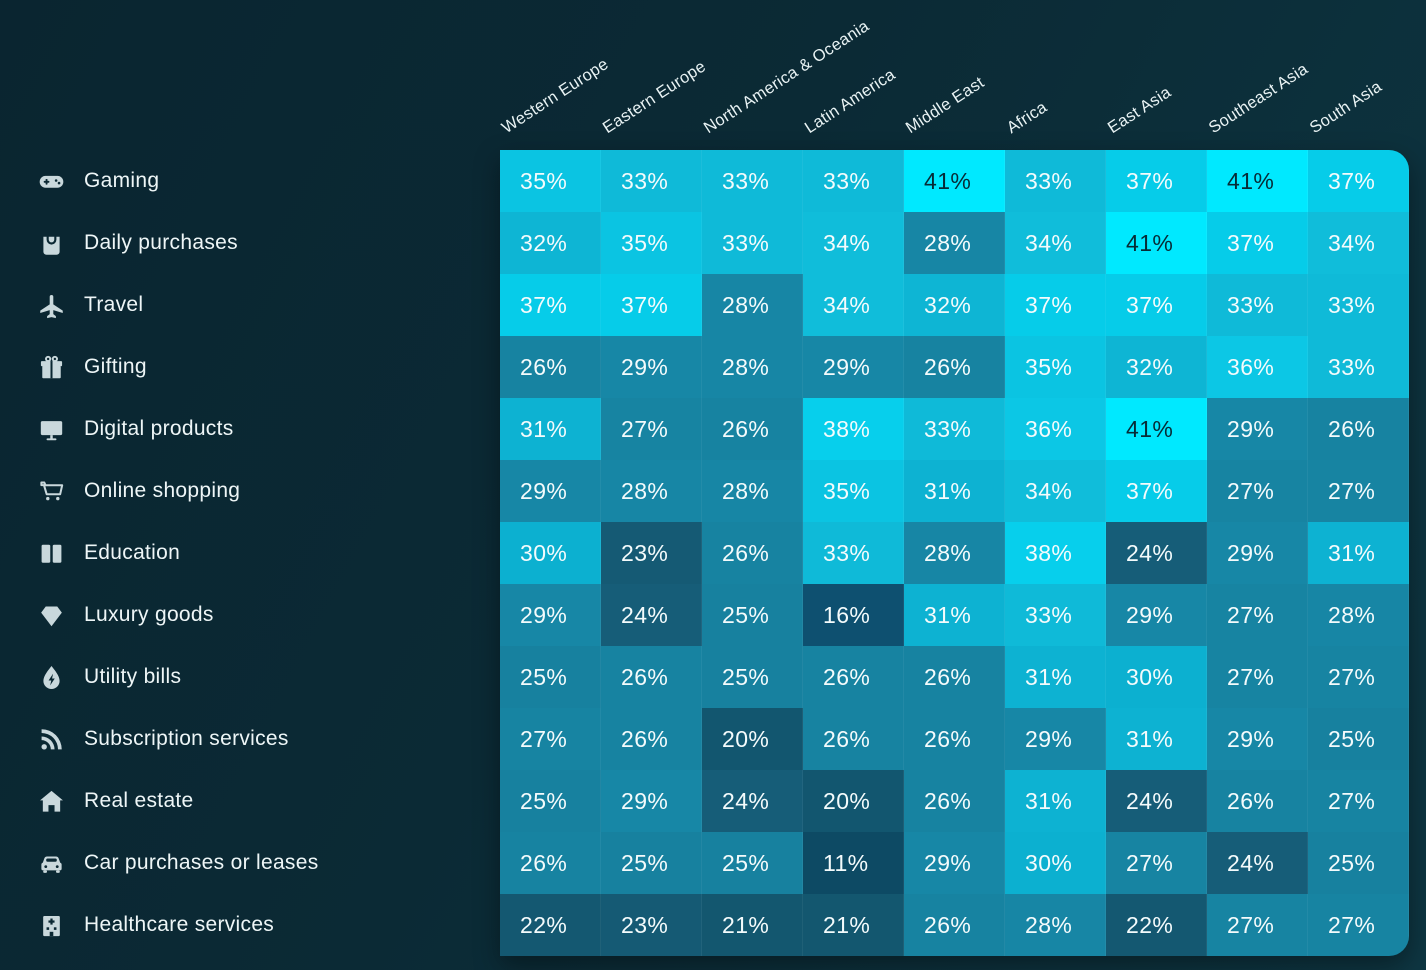 This screenshot has width=1426, height=970. I want to click on cell-luxury-goods-east-asia: 29%, so click(1156, 615).